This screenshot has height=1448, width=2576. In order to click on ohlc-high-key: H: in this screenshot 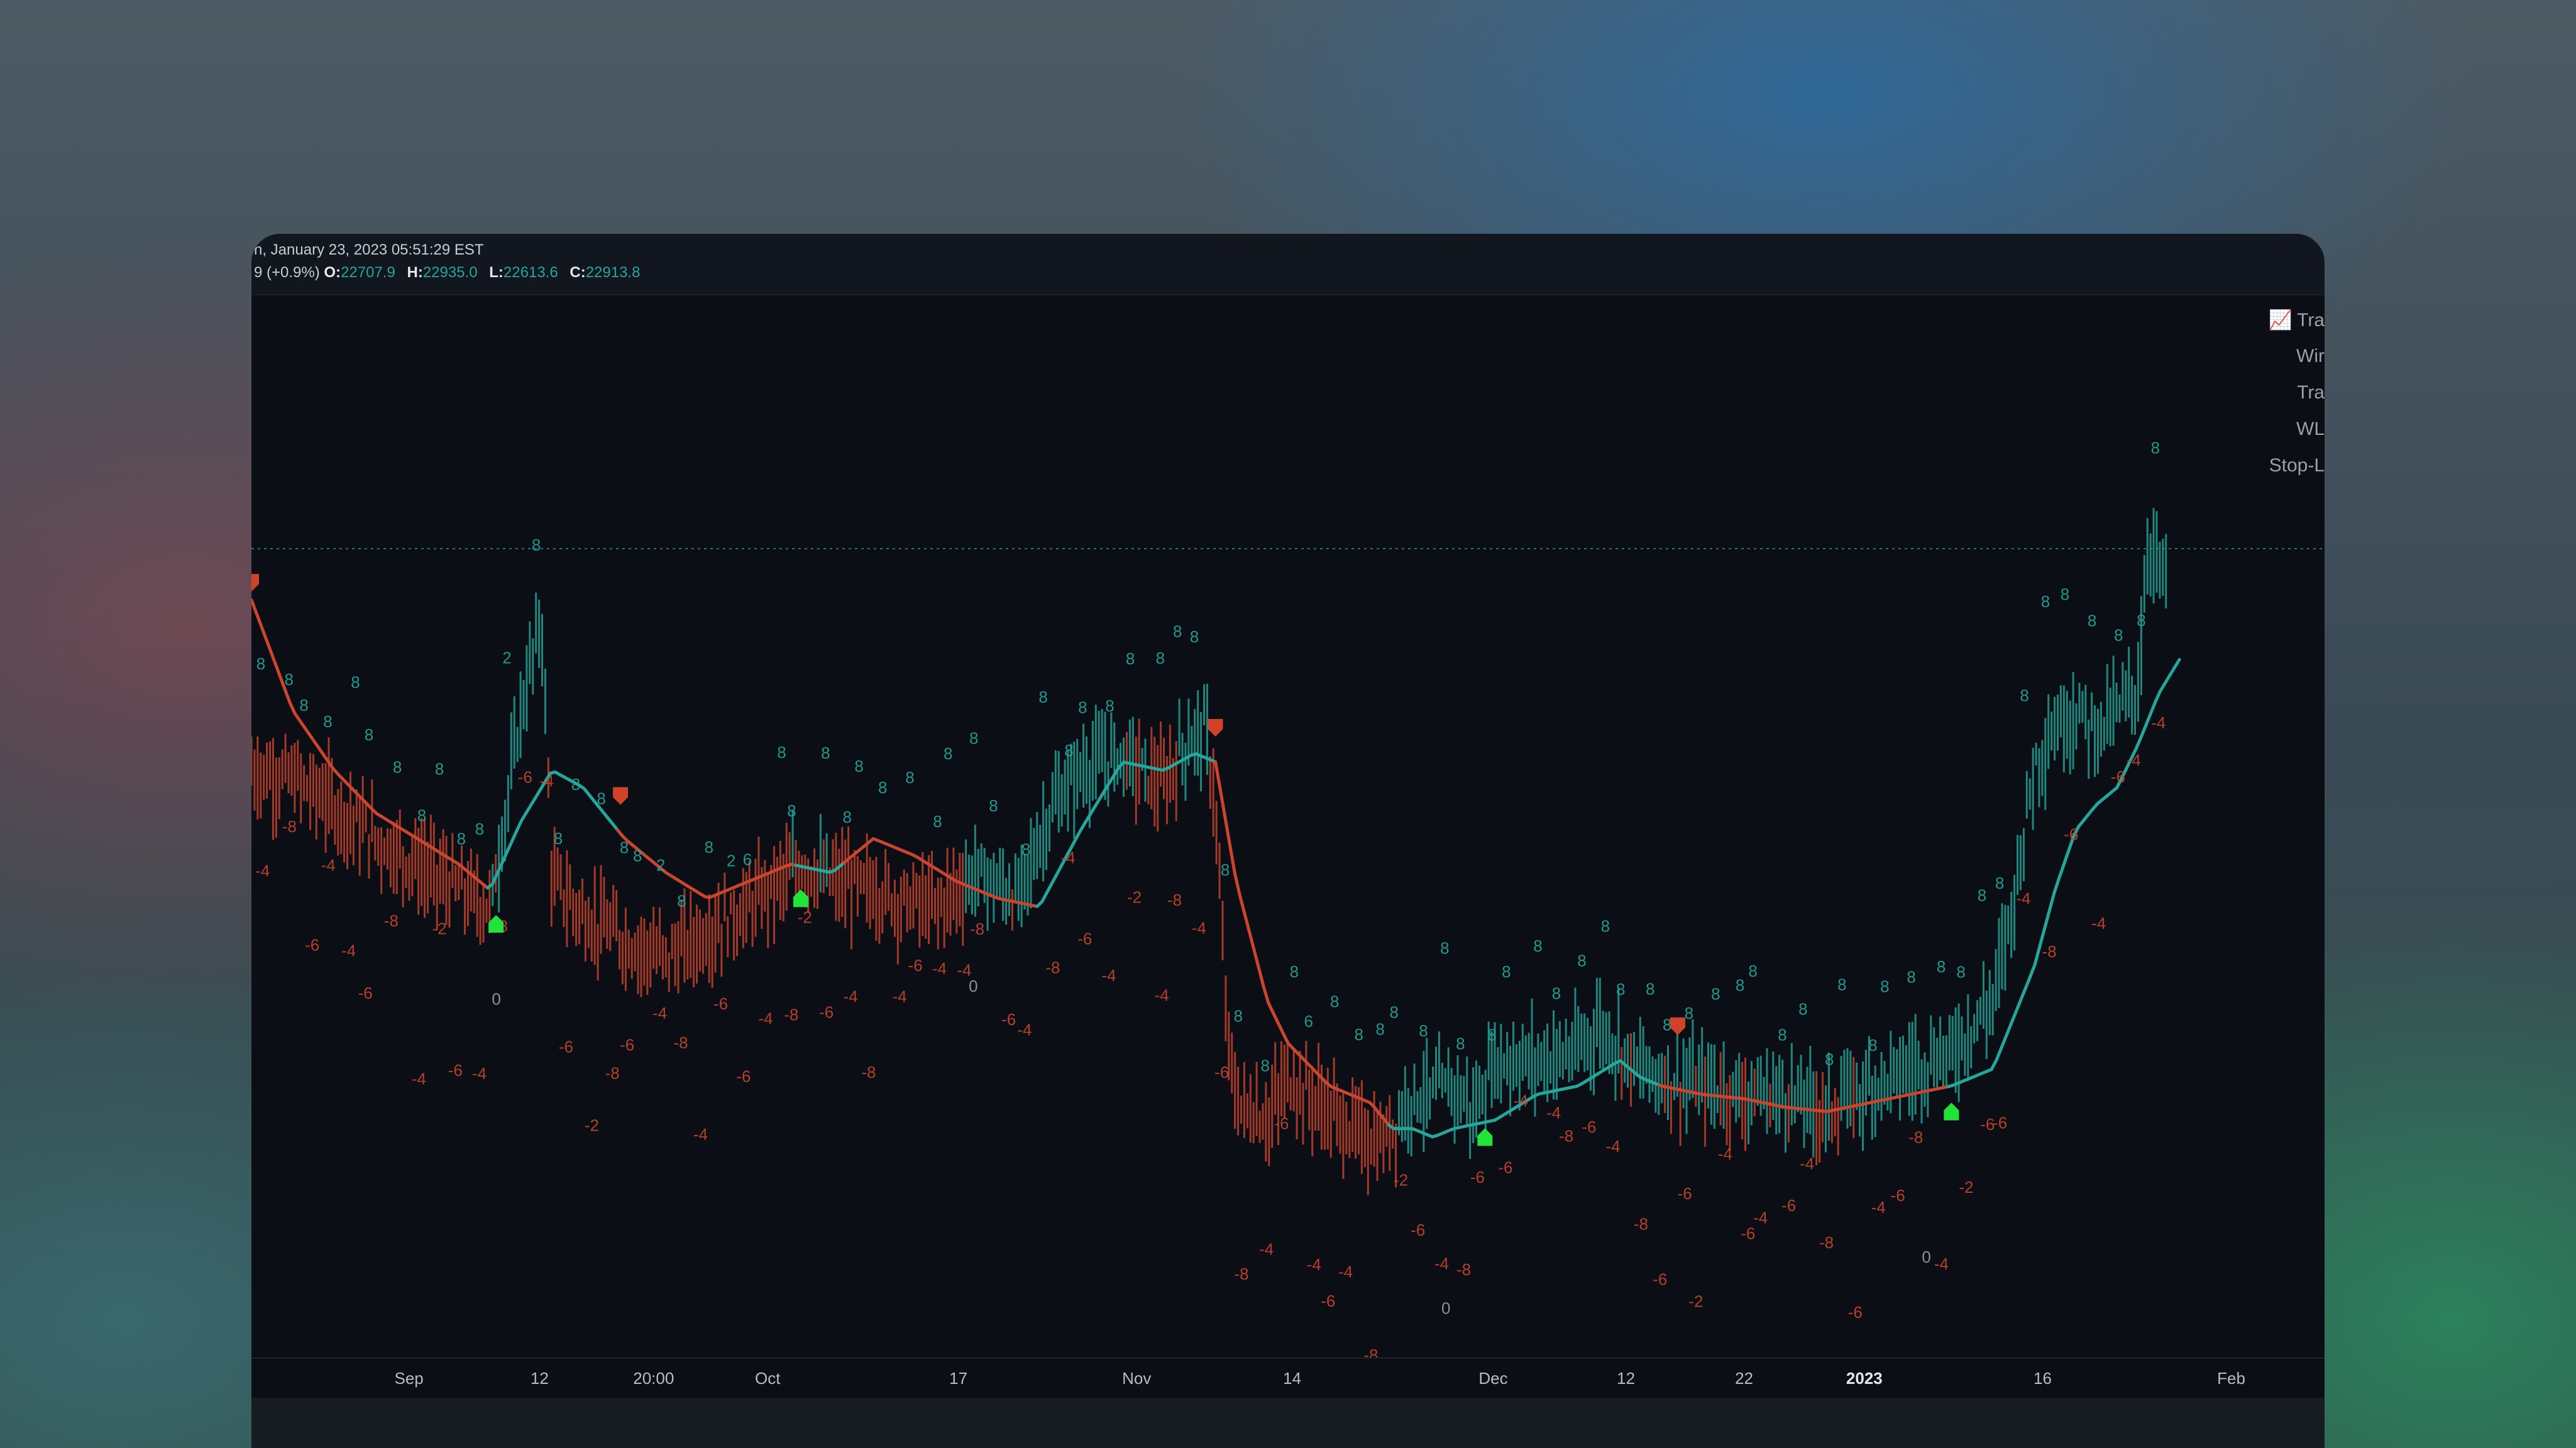, I will do `click(415, 272)`.